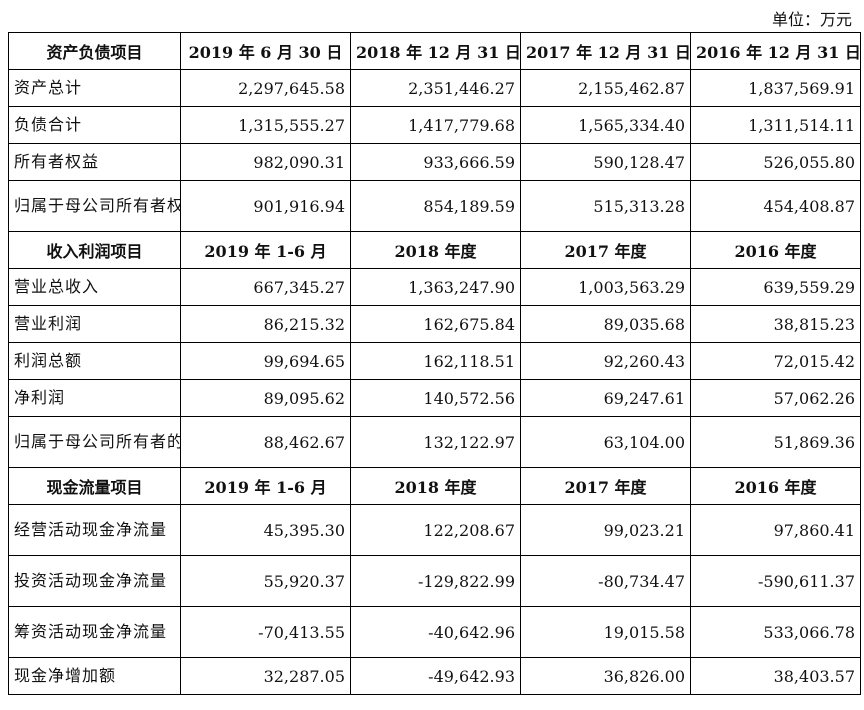 The height and width of the screenshot is (710, 864). What do you see at coordinates (94, 398) in the screenshot?
I see `row-label: 净利润` at bounding box center [94, 398].